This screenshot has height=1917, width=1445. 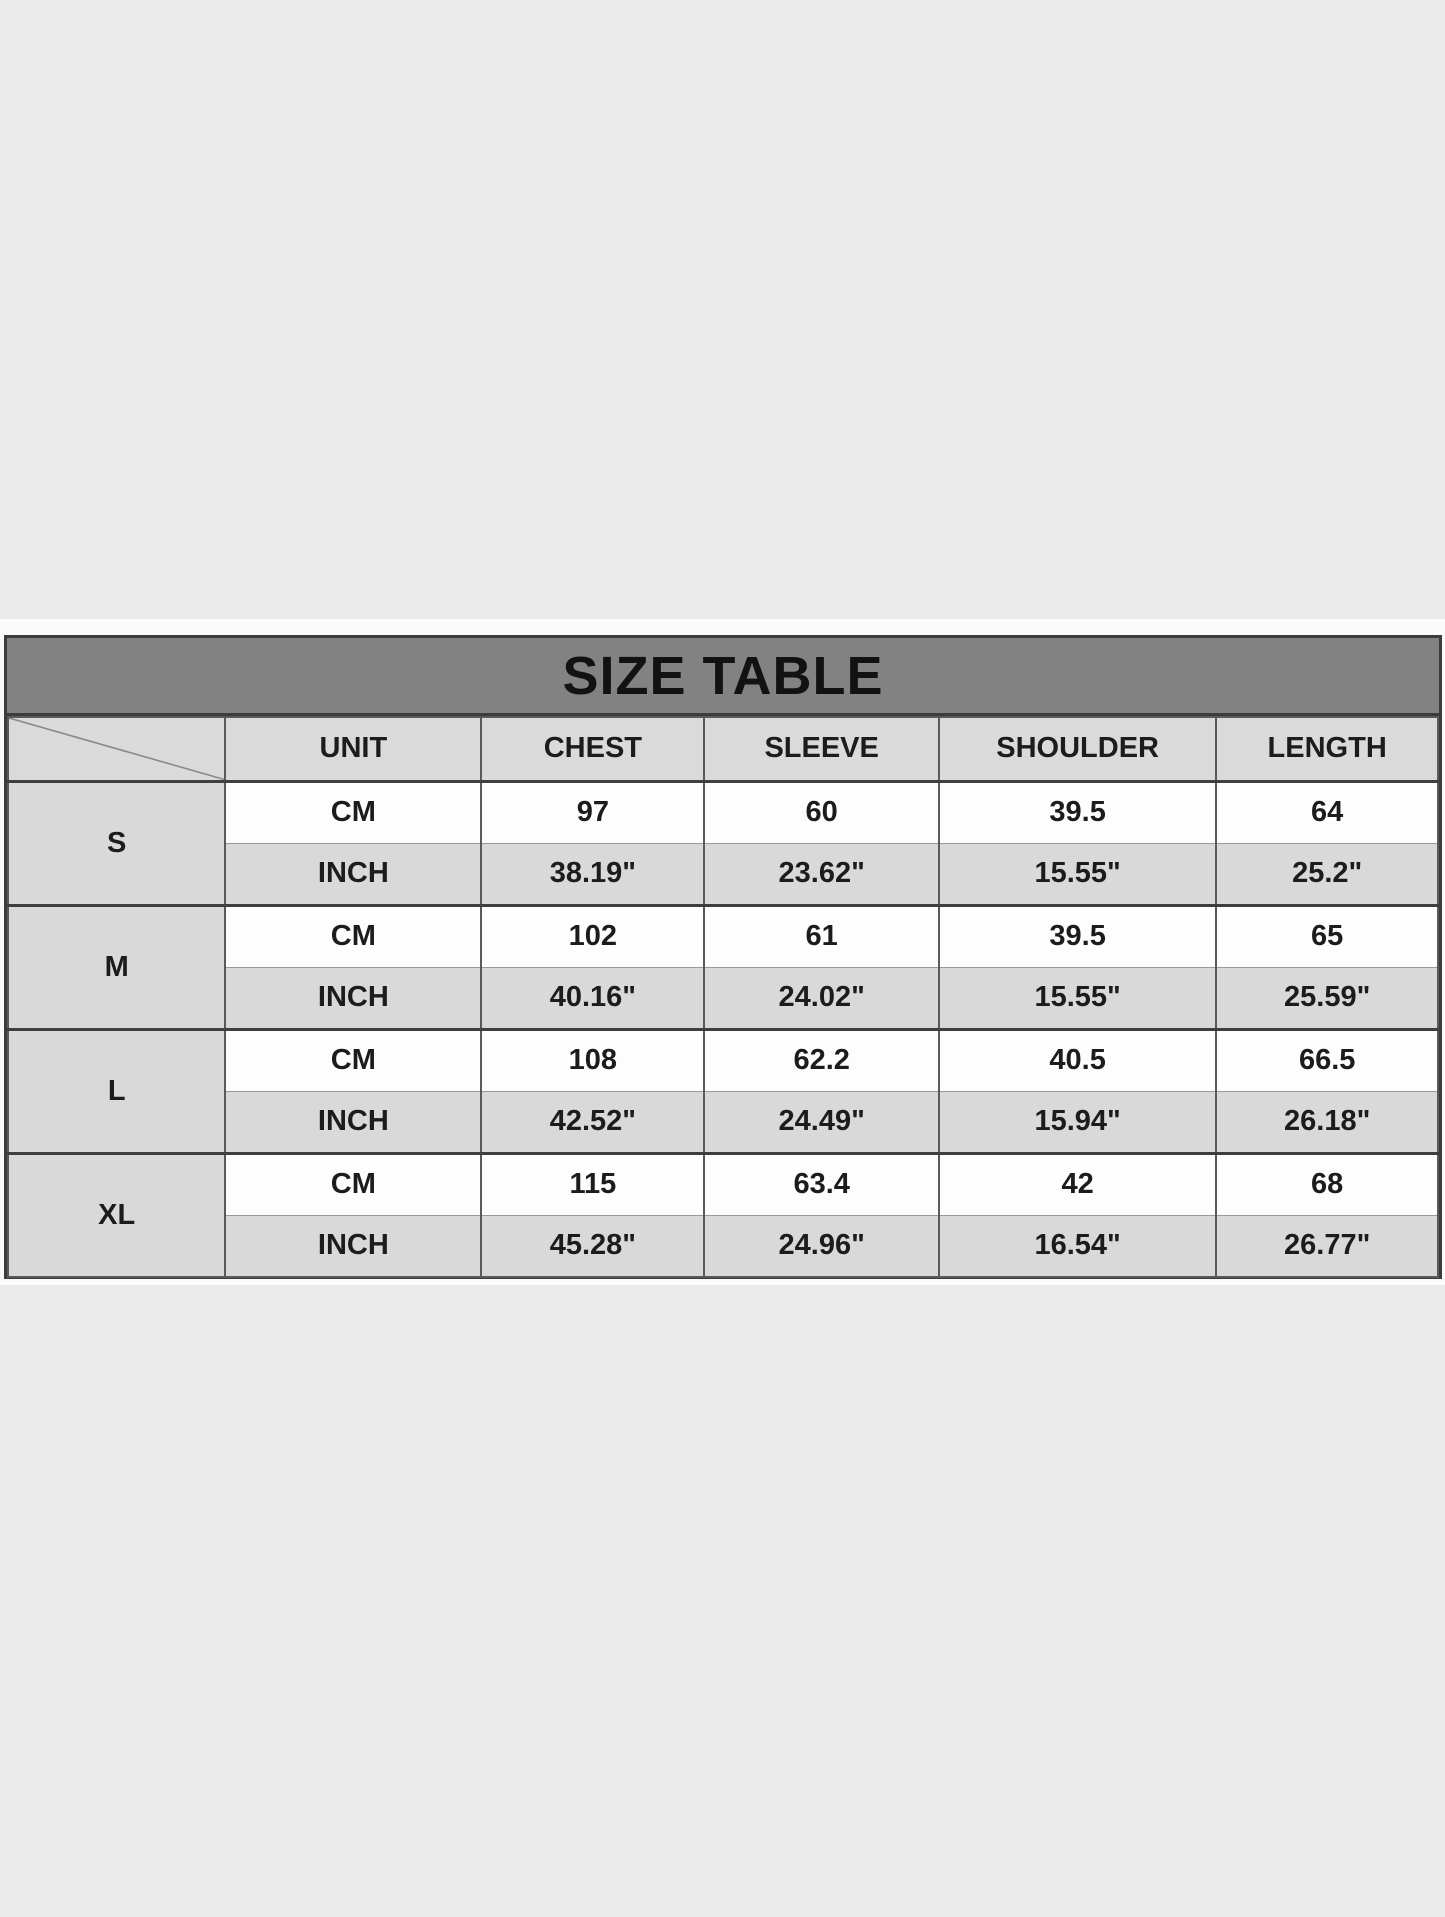 What do you see at coordinates (116, 1214) in the screenshot?
I see `size-label-xl: XL` at bounding box center [116, 1214].